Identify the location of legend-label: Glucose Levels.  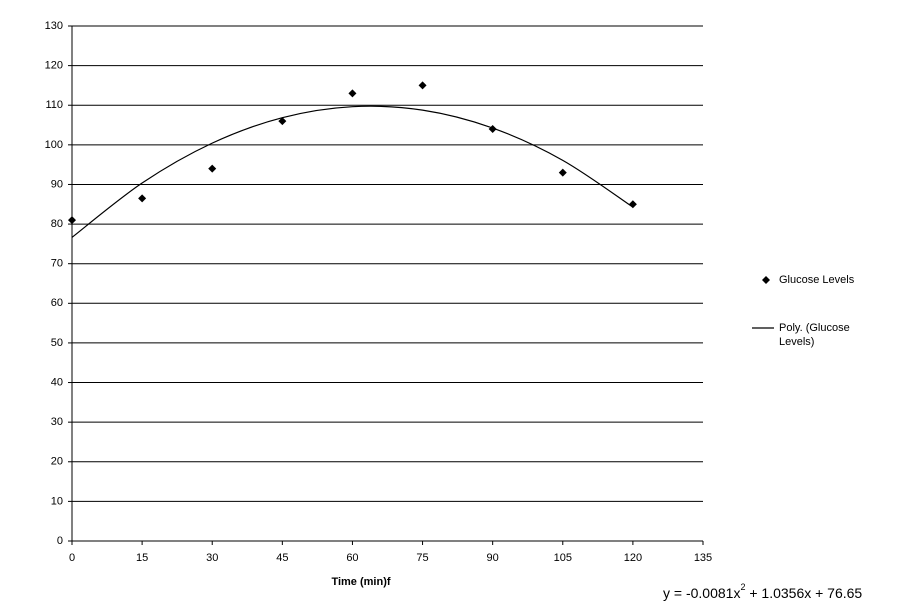
(817, 280).